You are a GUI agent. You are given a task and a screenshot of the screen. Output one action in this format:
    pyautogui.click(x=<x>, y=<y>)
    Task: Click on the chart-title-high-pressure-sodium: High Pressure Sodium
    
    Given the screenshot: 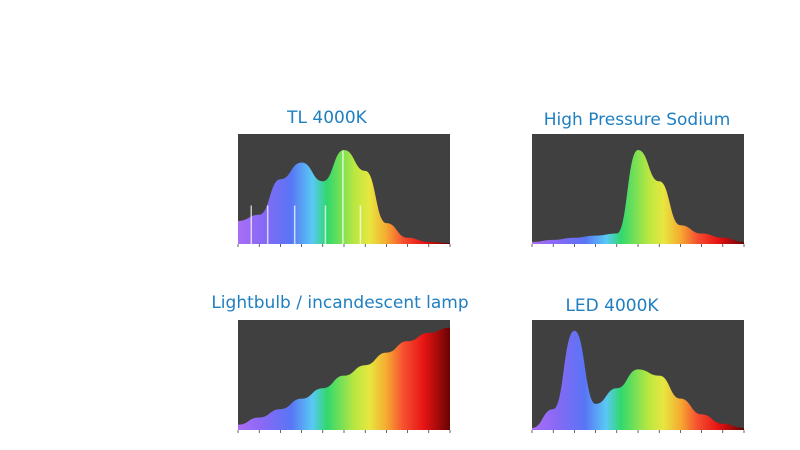 What is the action you would take?
    pyautogui.click(x=637, y=120)
    